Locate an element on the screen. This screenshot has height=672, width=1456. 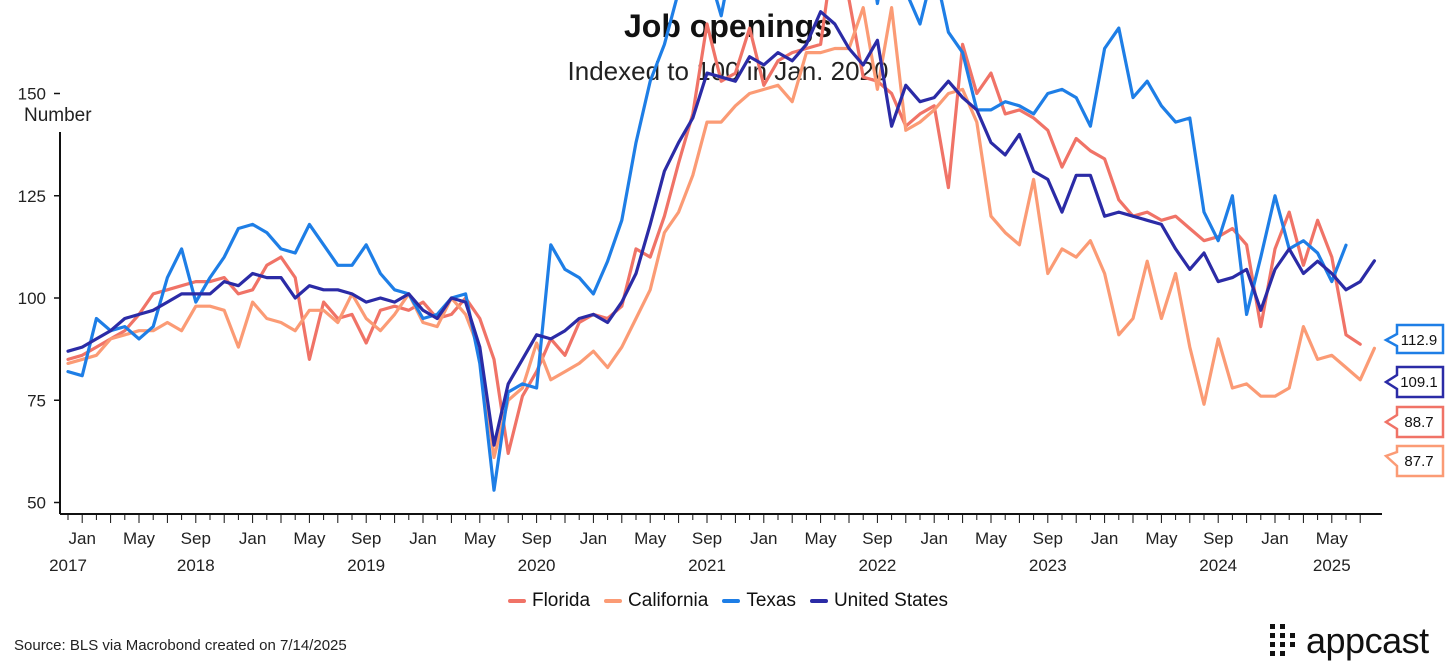
x-year-label: 2022 is located at coordinates (877, 565).